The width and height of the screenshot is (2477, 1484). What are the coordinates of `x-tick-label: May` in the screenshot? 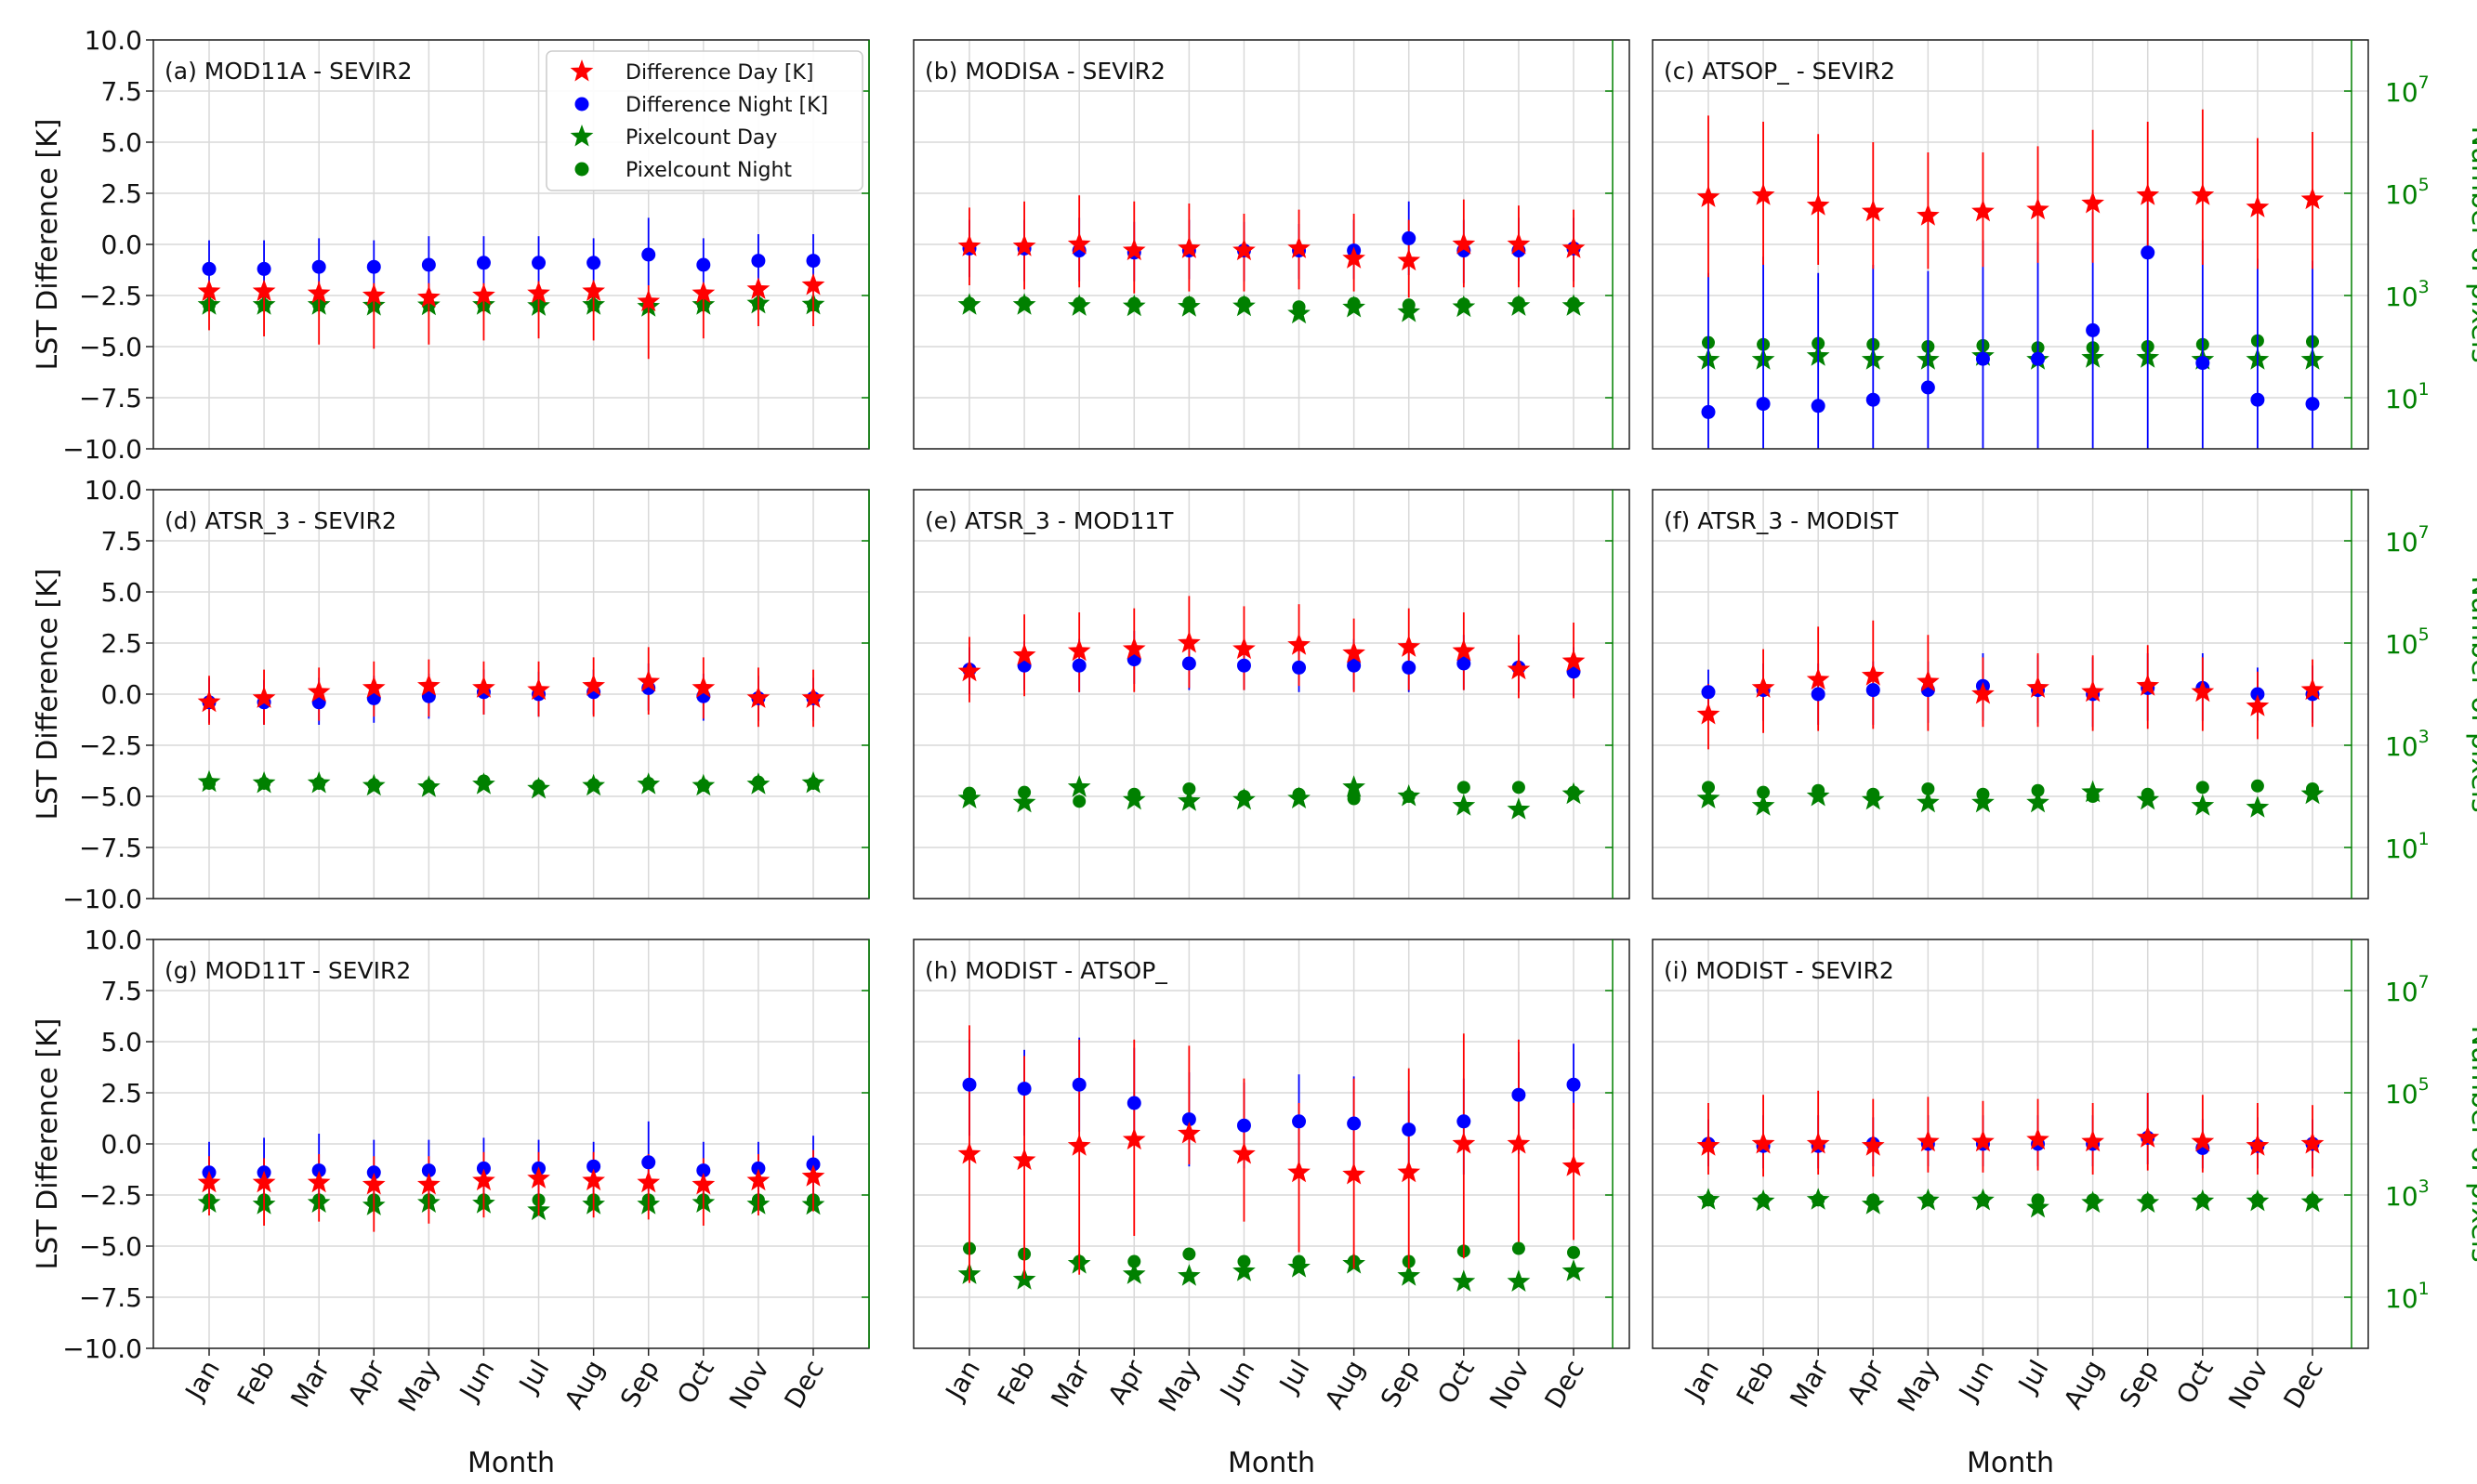 It's located at (1180, 1386).